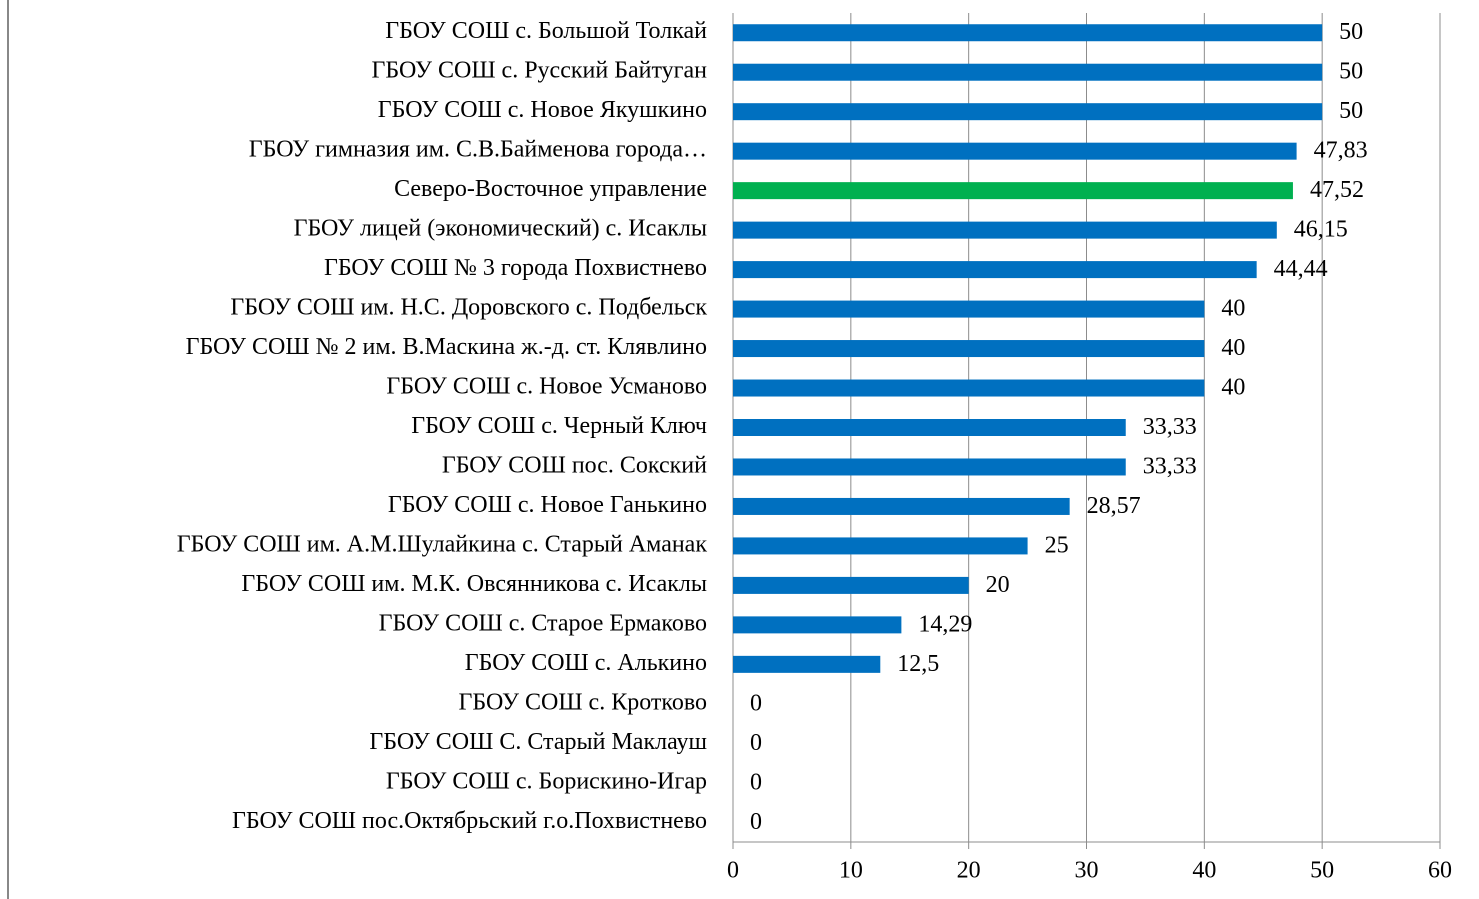 Image resolution: width=1479 pixels, height=899 pixels. Describe the element at coordinates (945, 624) in the screenshot. I see `value-label: 14,29` at that location.